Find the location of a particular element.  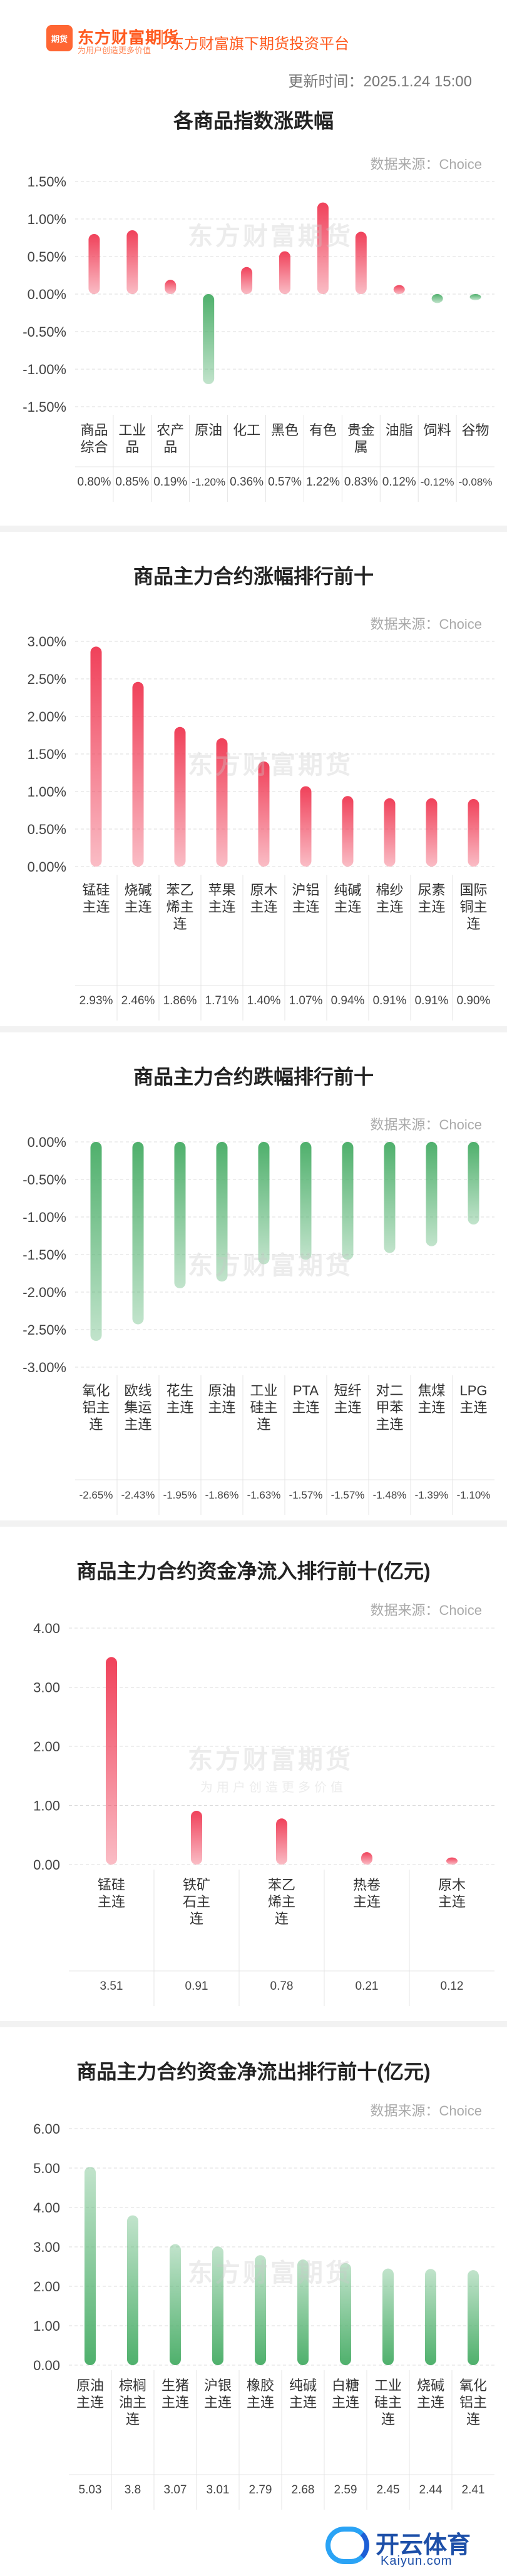

data-value-label: 0.83% is located at coordinates (361, 482).